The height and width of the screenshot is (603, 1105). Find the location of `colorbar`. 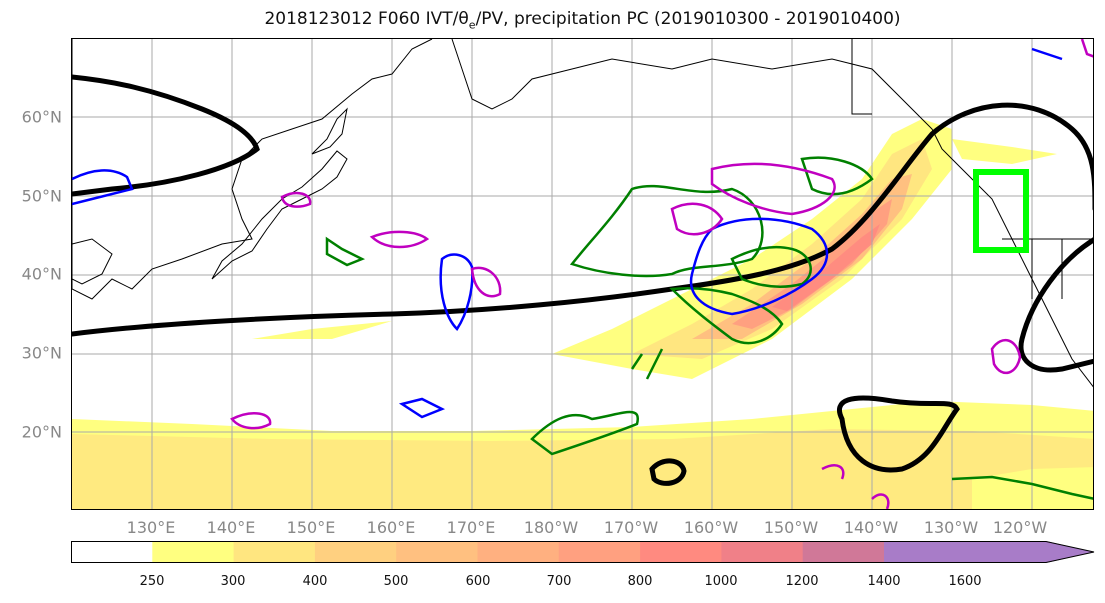

colorbar is located at coordinates (583, 552).